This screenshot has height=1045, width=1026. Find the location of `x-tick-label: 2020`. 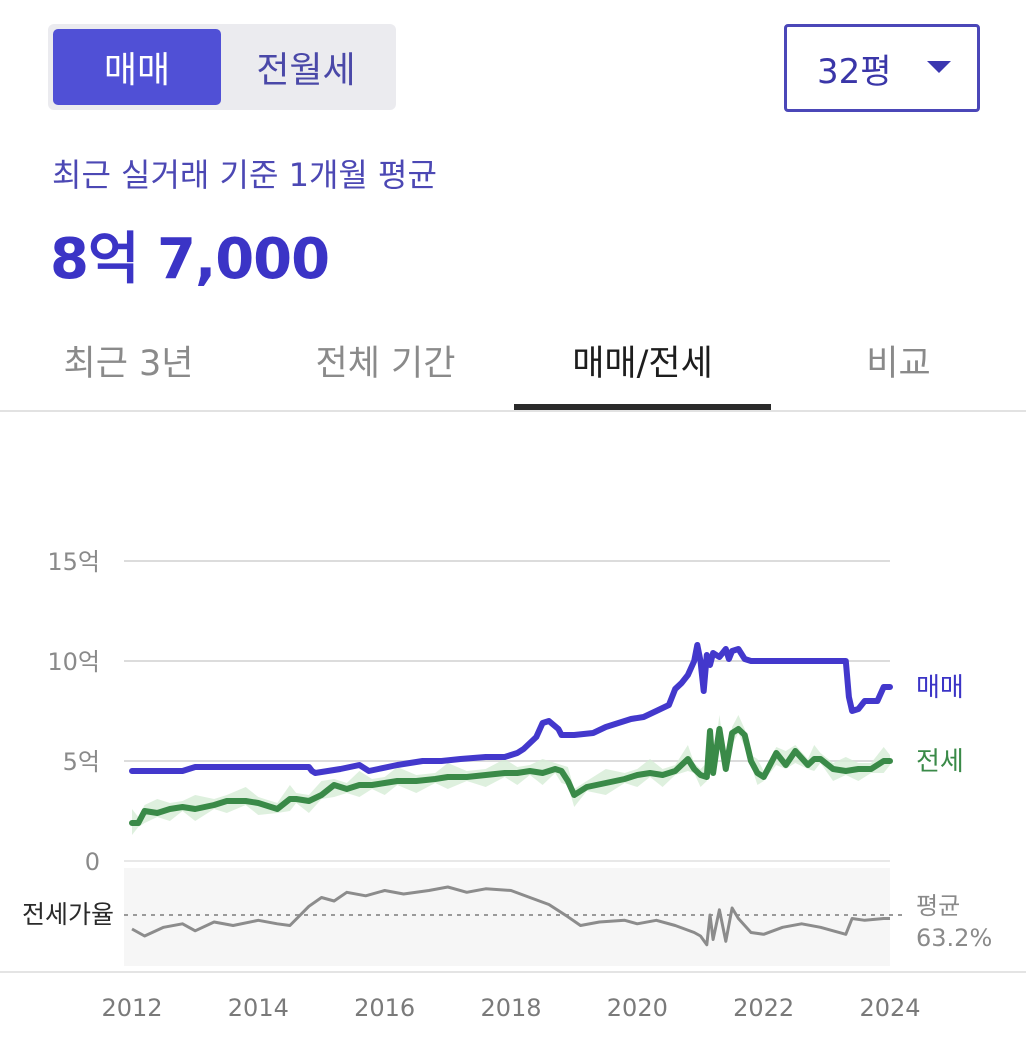

x-tick-label: 2020 is located at coordinates (637, 1008).